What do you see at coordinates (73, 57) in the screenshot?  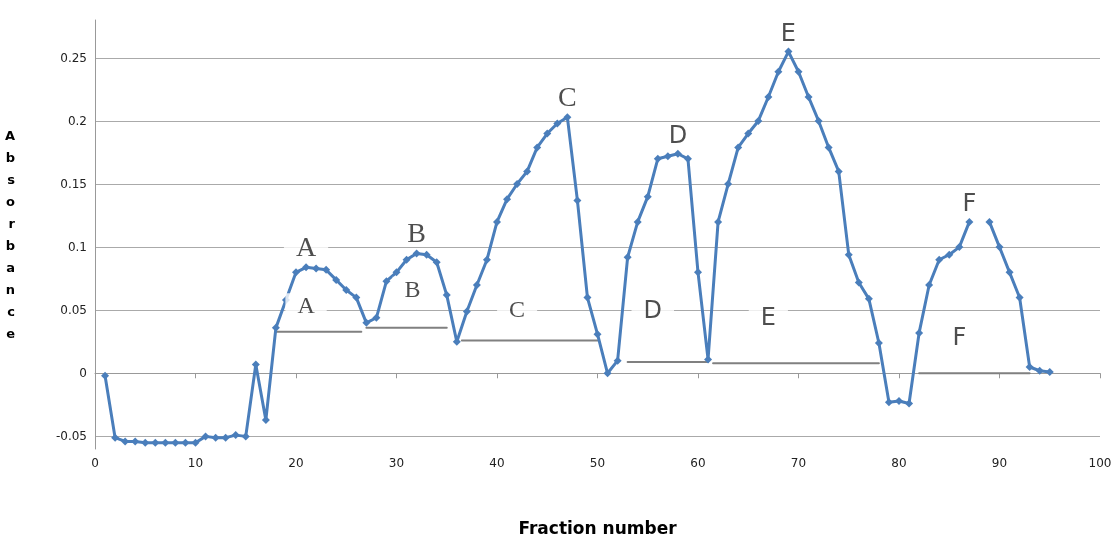 I see `y-tick-label: 0.25` at bounding box center [73, 57].